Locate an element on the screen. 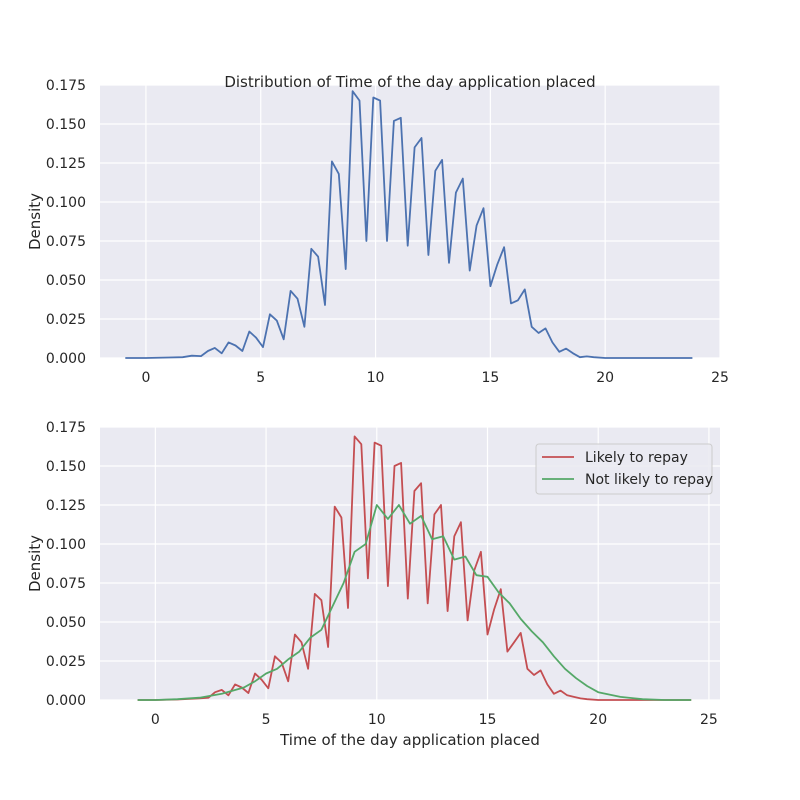 The image size is (800, 800). legend-box is located at coordinates (624, 469).